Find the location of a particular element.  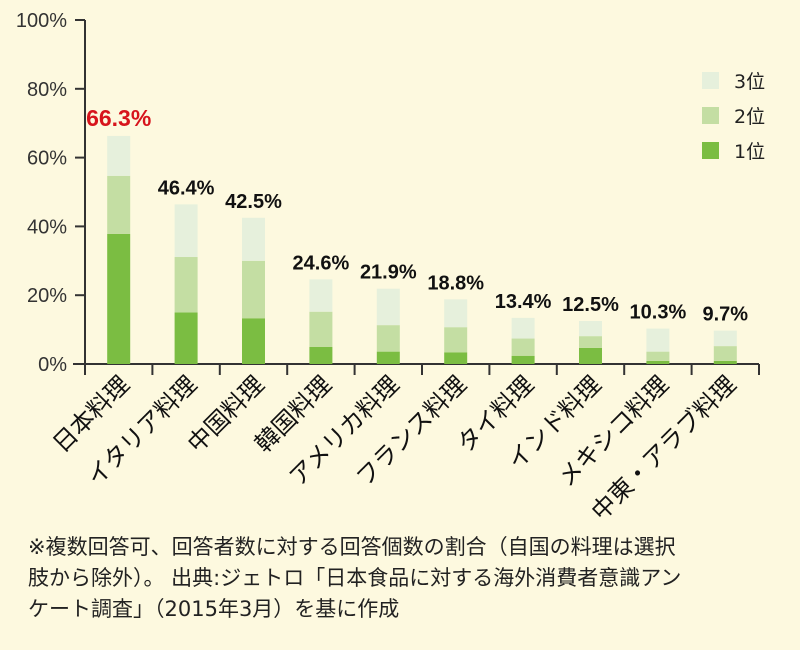

y-tick-label: 60% is located at coordinates (47, 159).